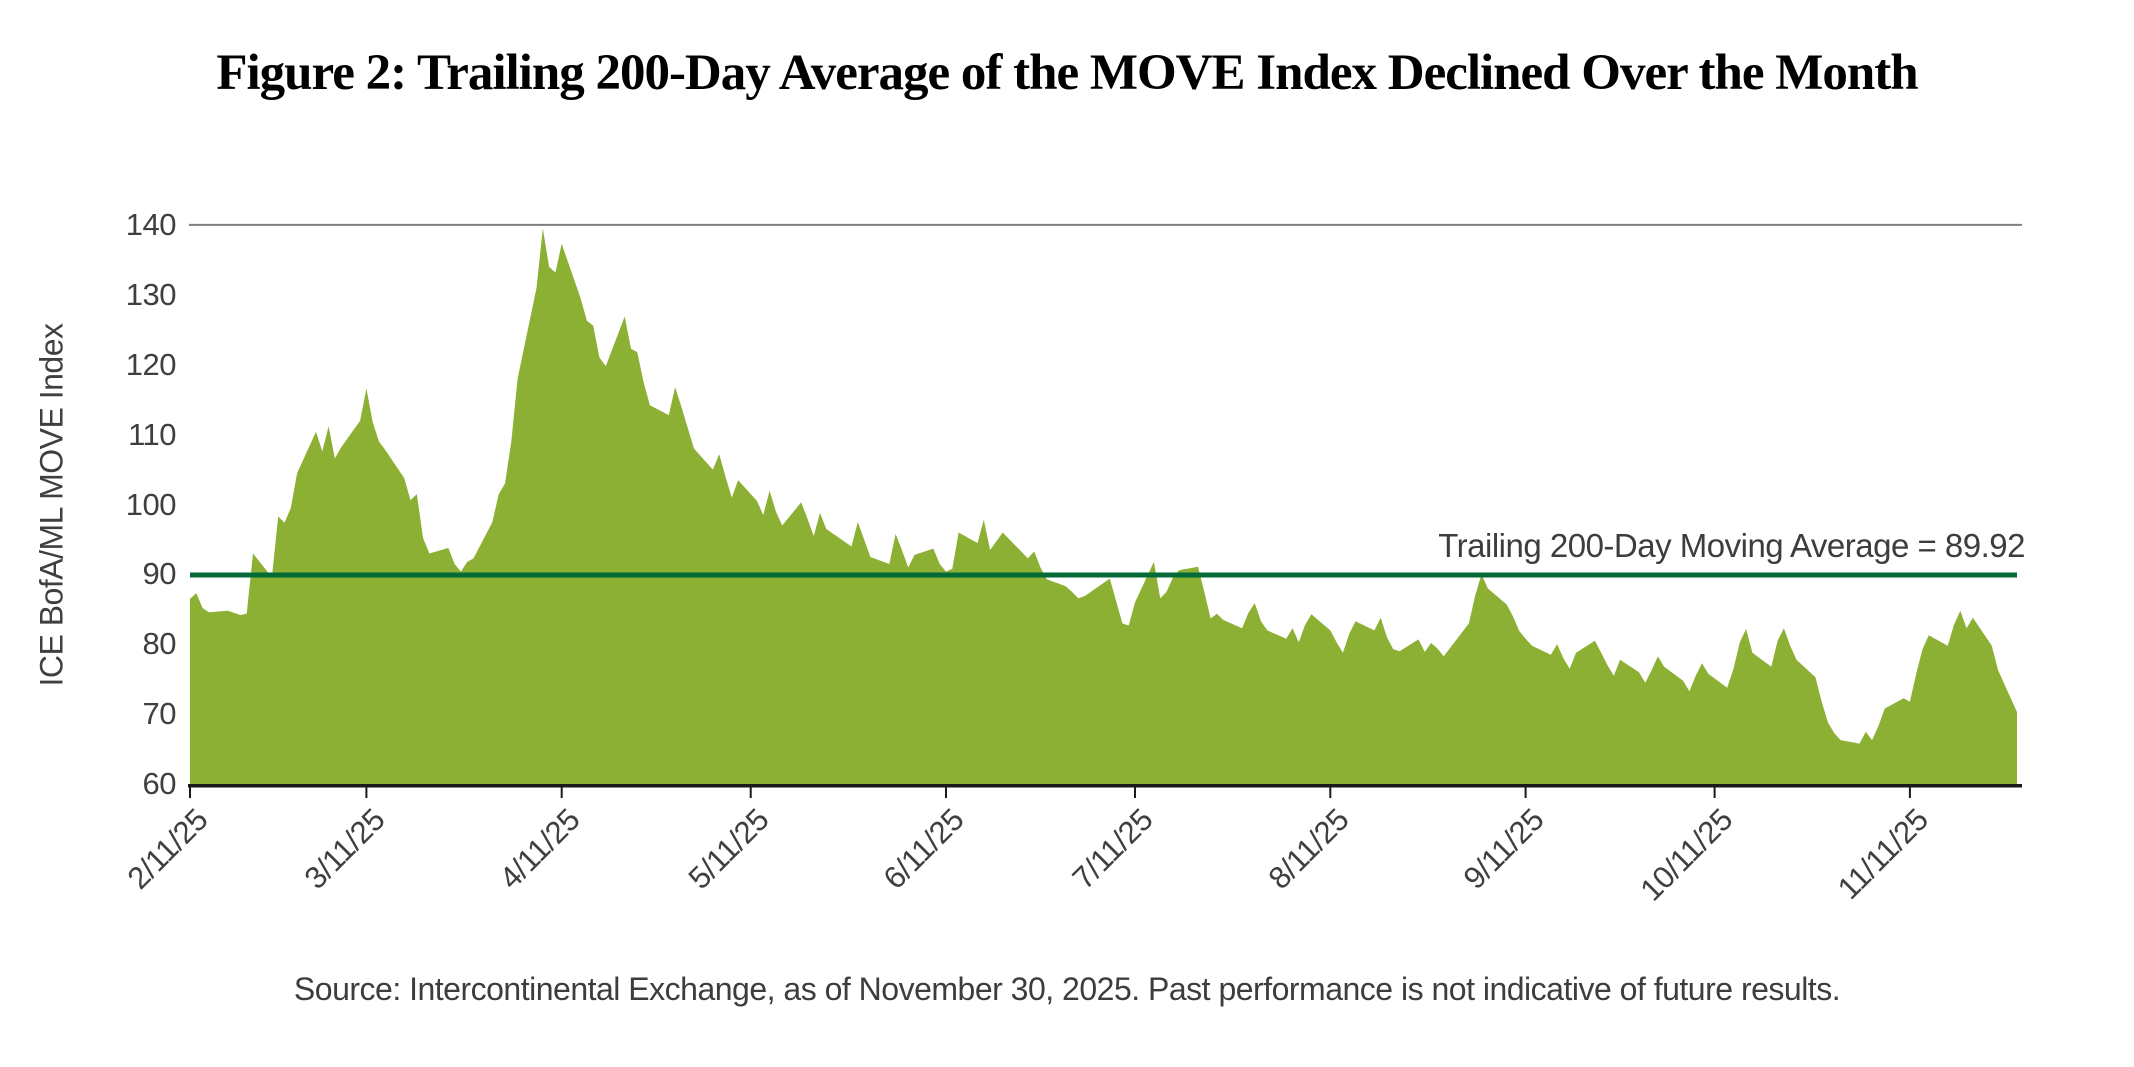 This screenshot has height=1067, width=2134. What do you see at coordinates (151, 294) in the screenshot?
I see `y-tick-label: 130` at bounding box center [151, 294].